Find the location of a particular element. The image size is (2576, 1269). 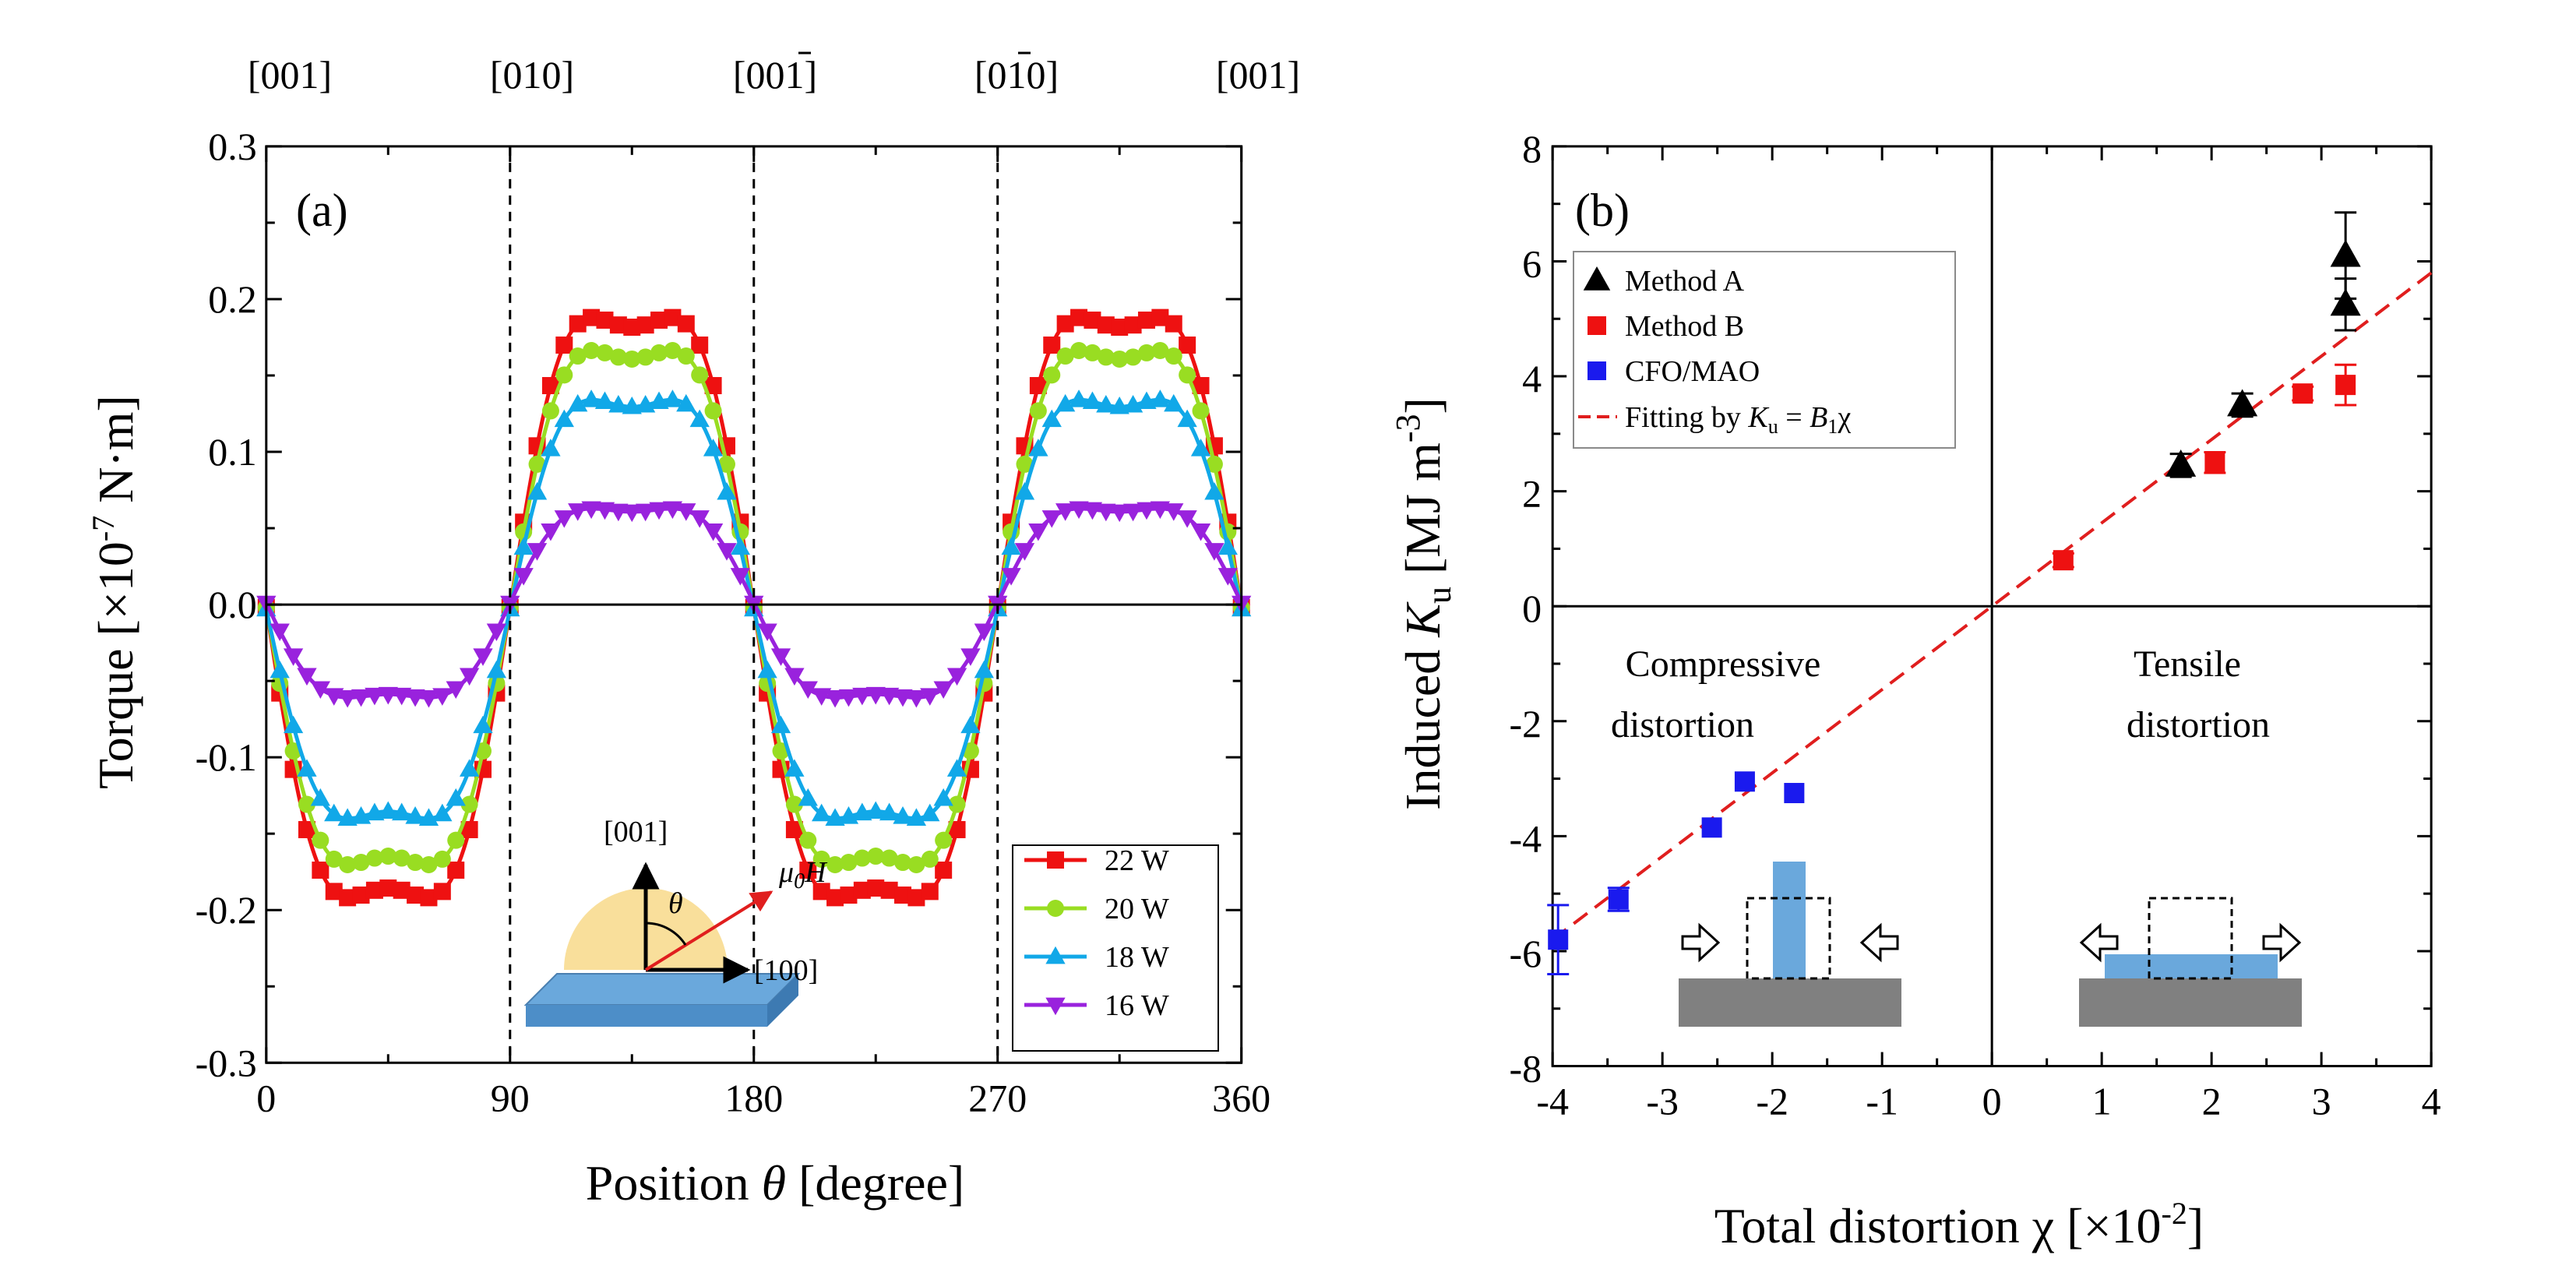

compressive-arrow-left-icon is located at coordinates (1701, 942).